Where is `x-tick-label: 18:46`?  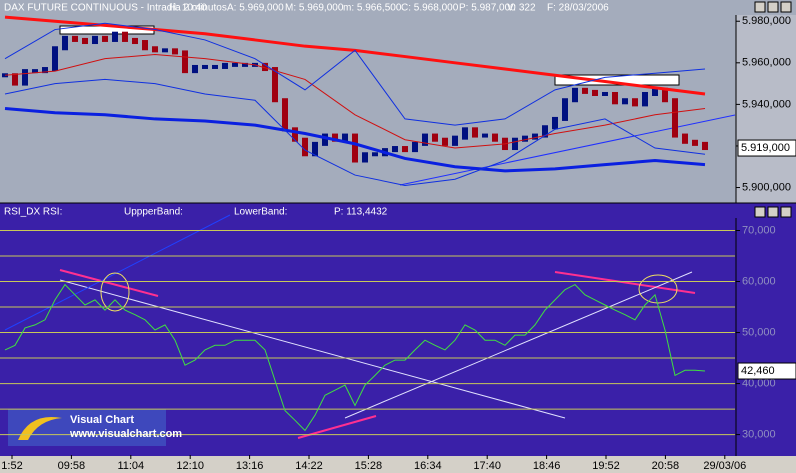 x-tick-label: 18:46 is located at coordinates (547, 466).